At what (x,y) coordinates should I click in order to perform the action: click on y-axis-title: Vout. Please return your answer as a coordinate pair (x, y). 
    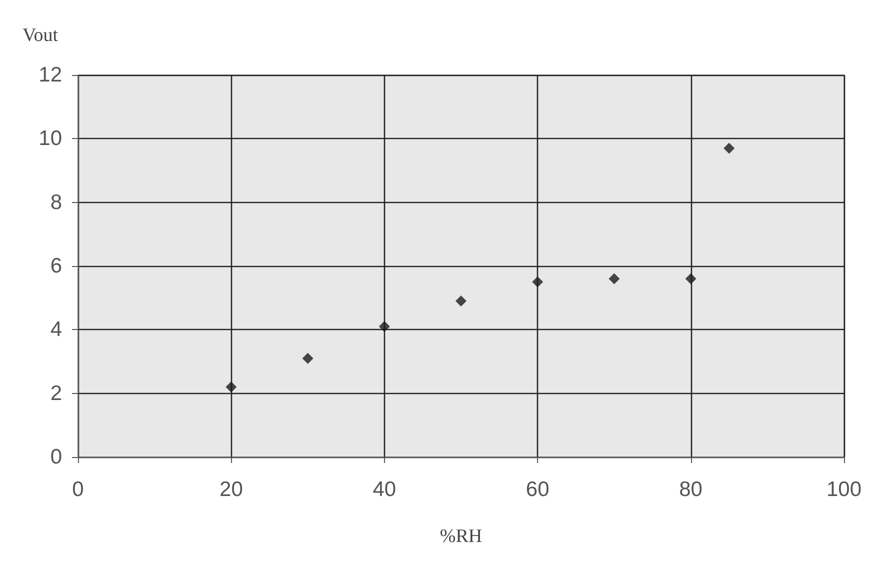
    Looking at the image, I should click on (40, 35).